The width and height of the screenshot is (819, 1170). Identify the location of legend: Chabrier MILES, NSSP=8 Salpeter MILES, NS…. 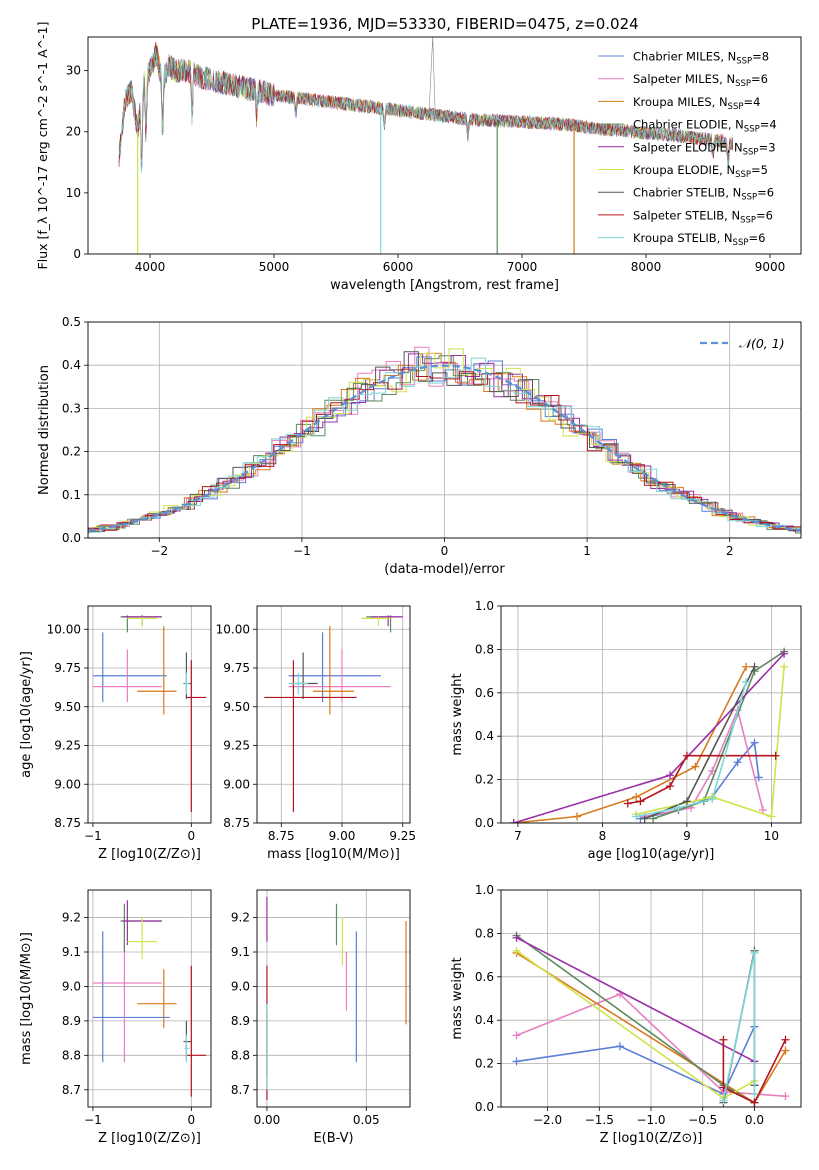
(687, 149).